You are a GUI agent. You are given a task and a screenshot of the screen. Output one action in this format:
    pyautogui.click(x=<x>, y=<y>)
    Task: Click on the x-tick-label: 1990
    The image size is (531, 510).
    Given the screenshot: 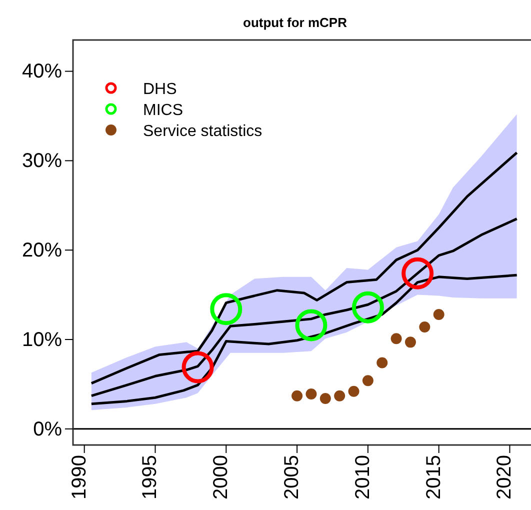 What is the action you would take?
    pyautogui.click(x=79, y=477)
    